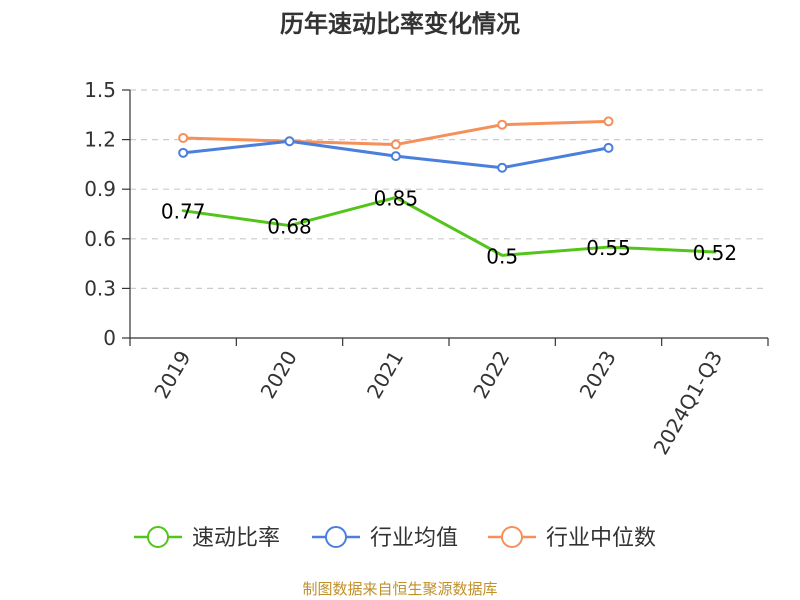 The image size is (800, 600). I want to click on x-tick-label: 2022, so click(491, 374).